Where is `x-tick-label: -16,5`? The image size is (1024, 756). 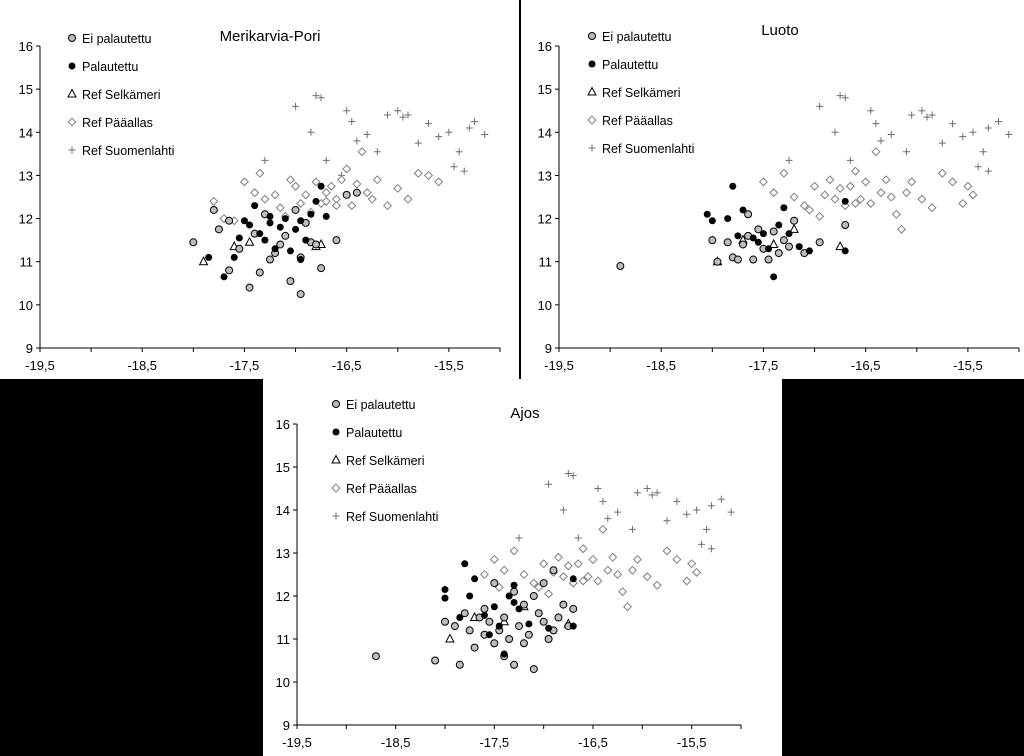 x-tick-label: -16,5 is located at coordinates (866, 365).